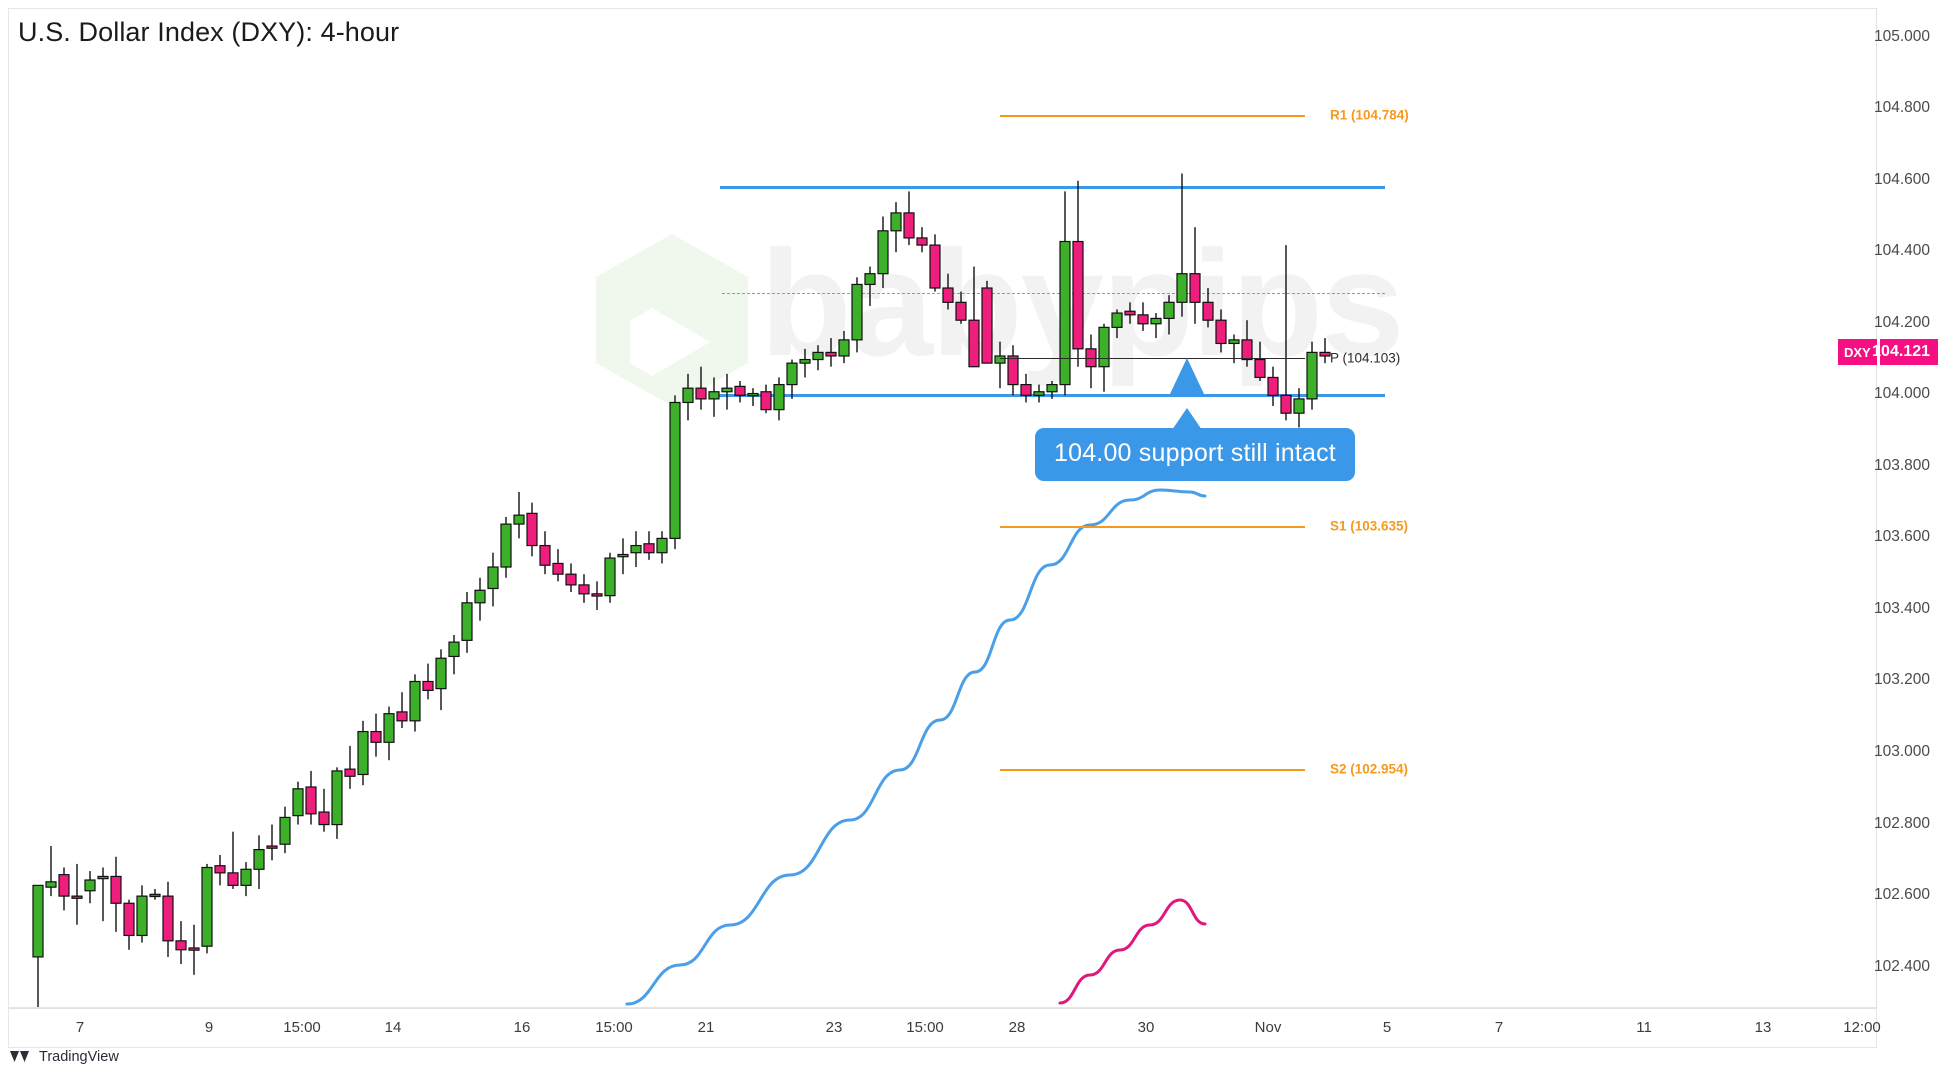 Image resolution: width=1938 pixels, height=1074 pixels. Describe the element at coordinates (64, 1057) in the screenshot. I see `tradingview-attribution: TradingView` at that location.